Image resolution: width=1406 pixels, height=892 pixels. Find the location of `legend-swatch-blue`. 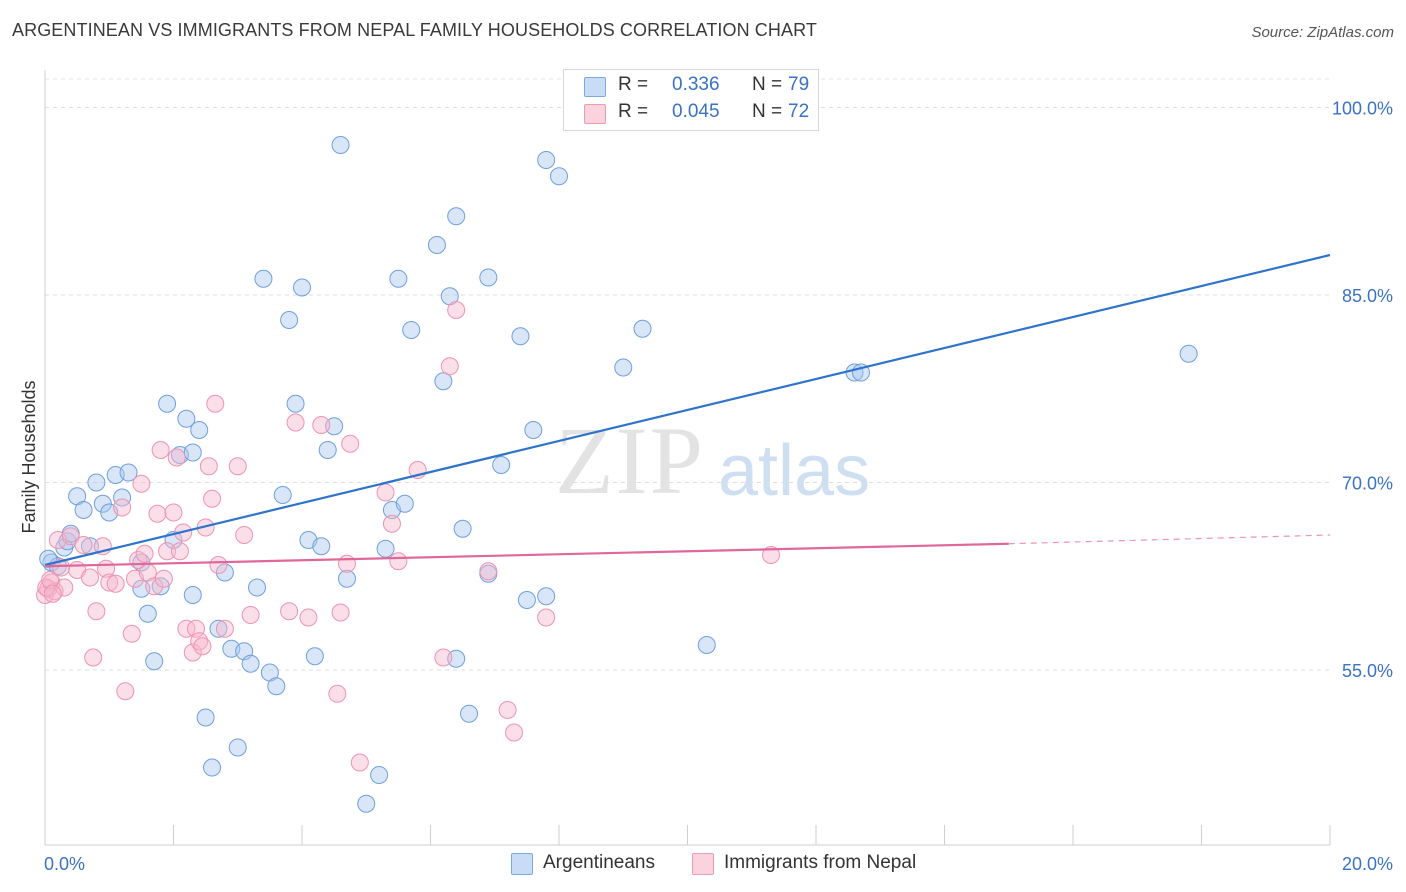

legend-swatch-blue is located at coordinates (595, 87).